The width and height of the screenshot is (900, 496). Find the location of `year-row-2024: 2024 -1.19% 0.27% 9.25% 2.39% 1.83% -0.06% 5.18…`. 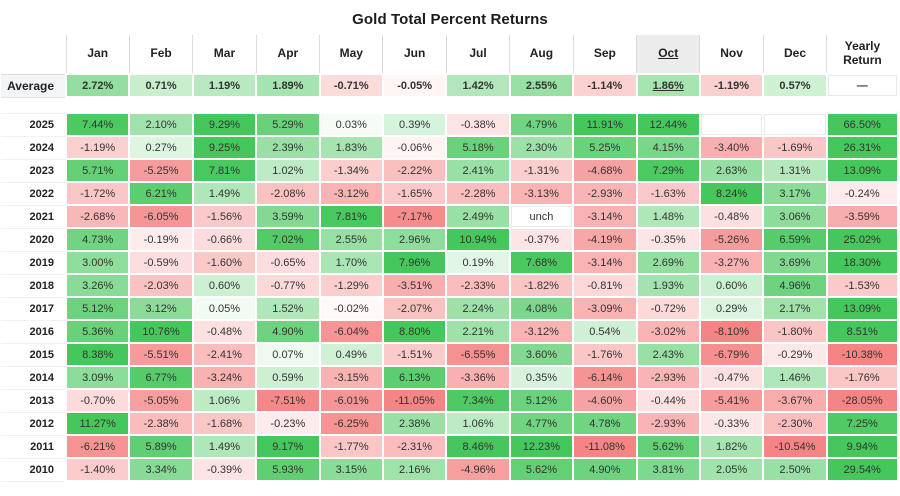

year-row-2024: 2024 -1.19% 0.27% 9.25% 2.39% 1.83% -0.06% 5.18… is located at coordinates (450, 147).